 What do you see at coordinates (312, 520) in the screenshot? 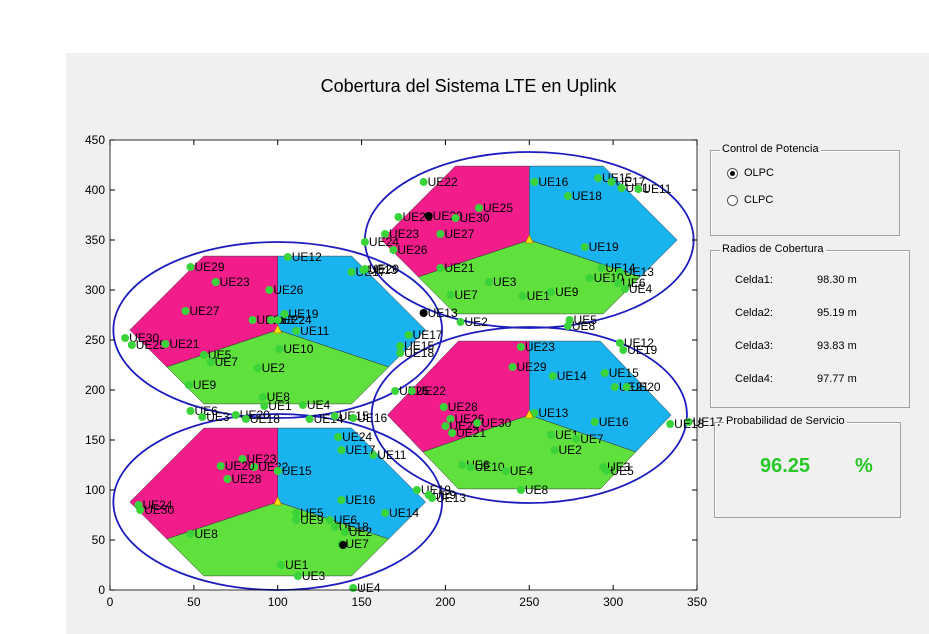
I see `ue-label: UE9` at bounding box center [312, 520].